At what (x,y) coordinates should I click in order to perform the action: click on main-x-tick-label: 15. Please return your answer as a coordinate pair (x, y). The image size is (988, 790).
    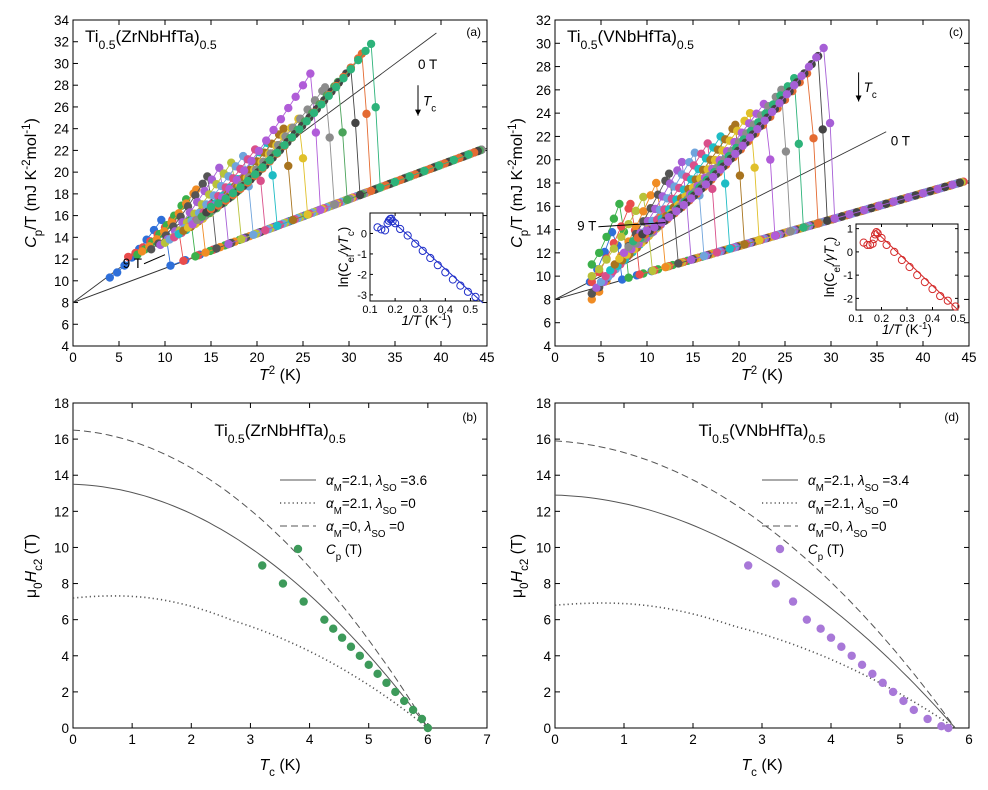
    Looking at the image, I should click on (210, 357).